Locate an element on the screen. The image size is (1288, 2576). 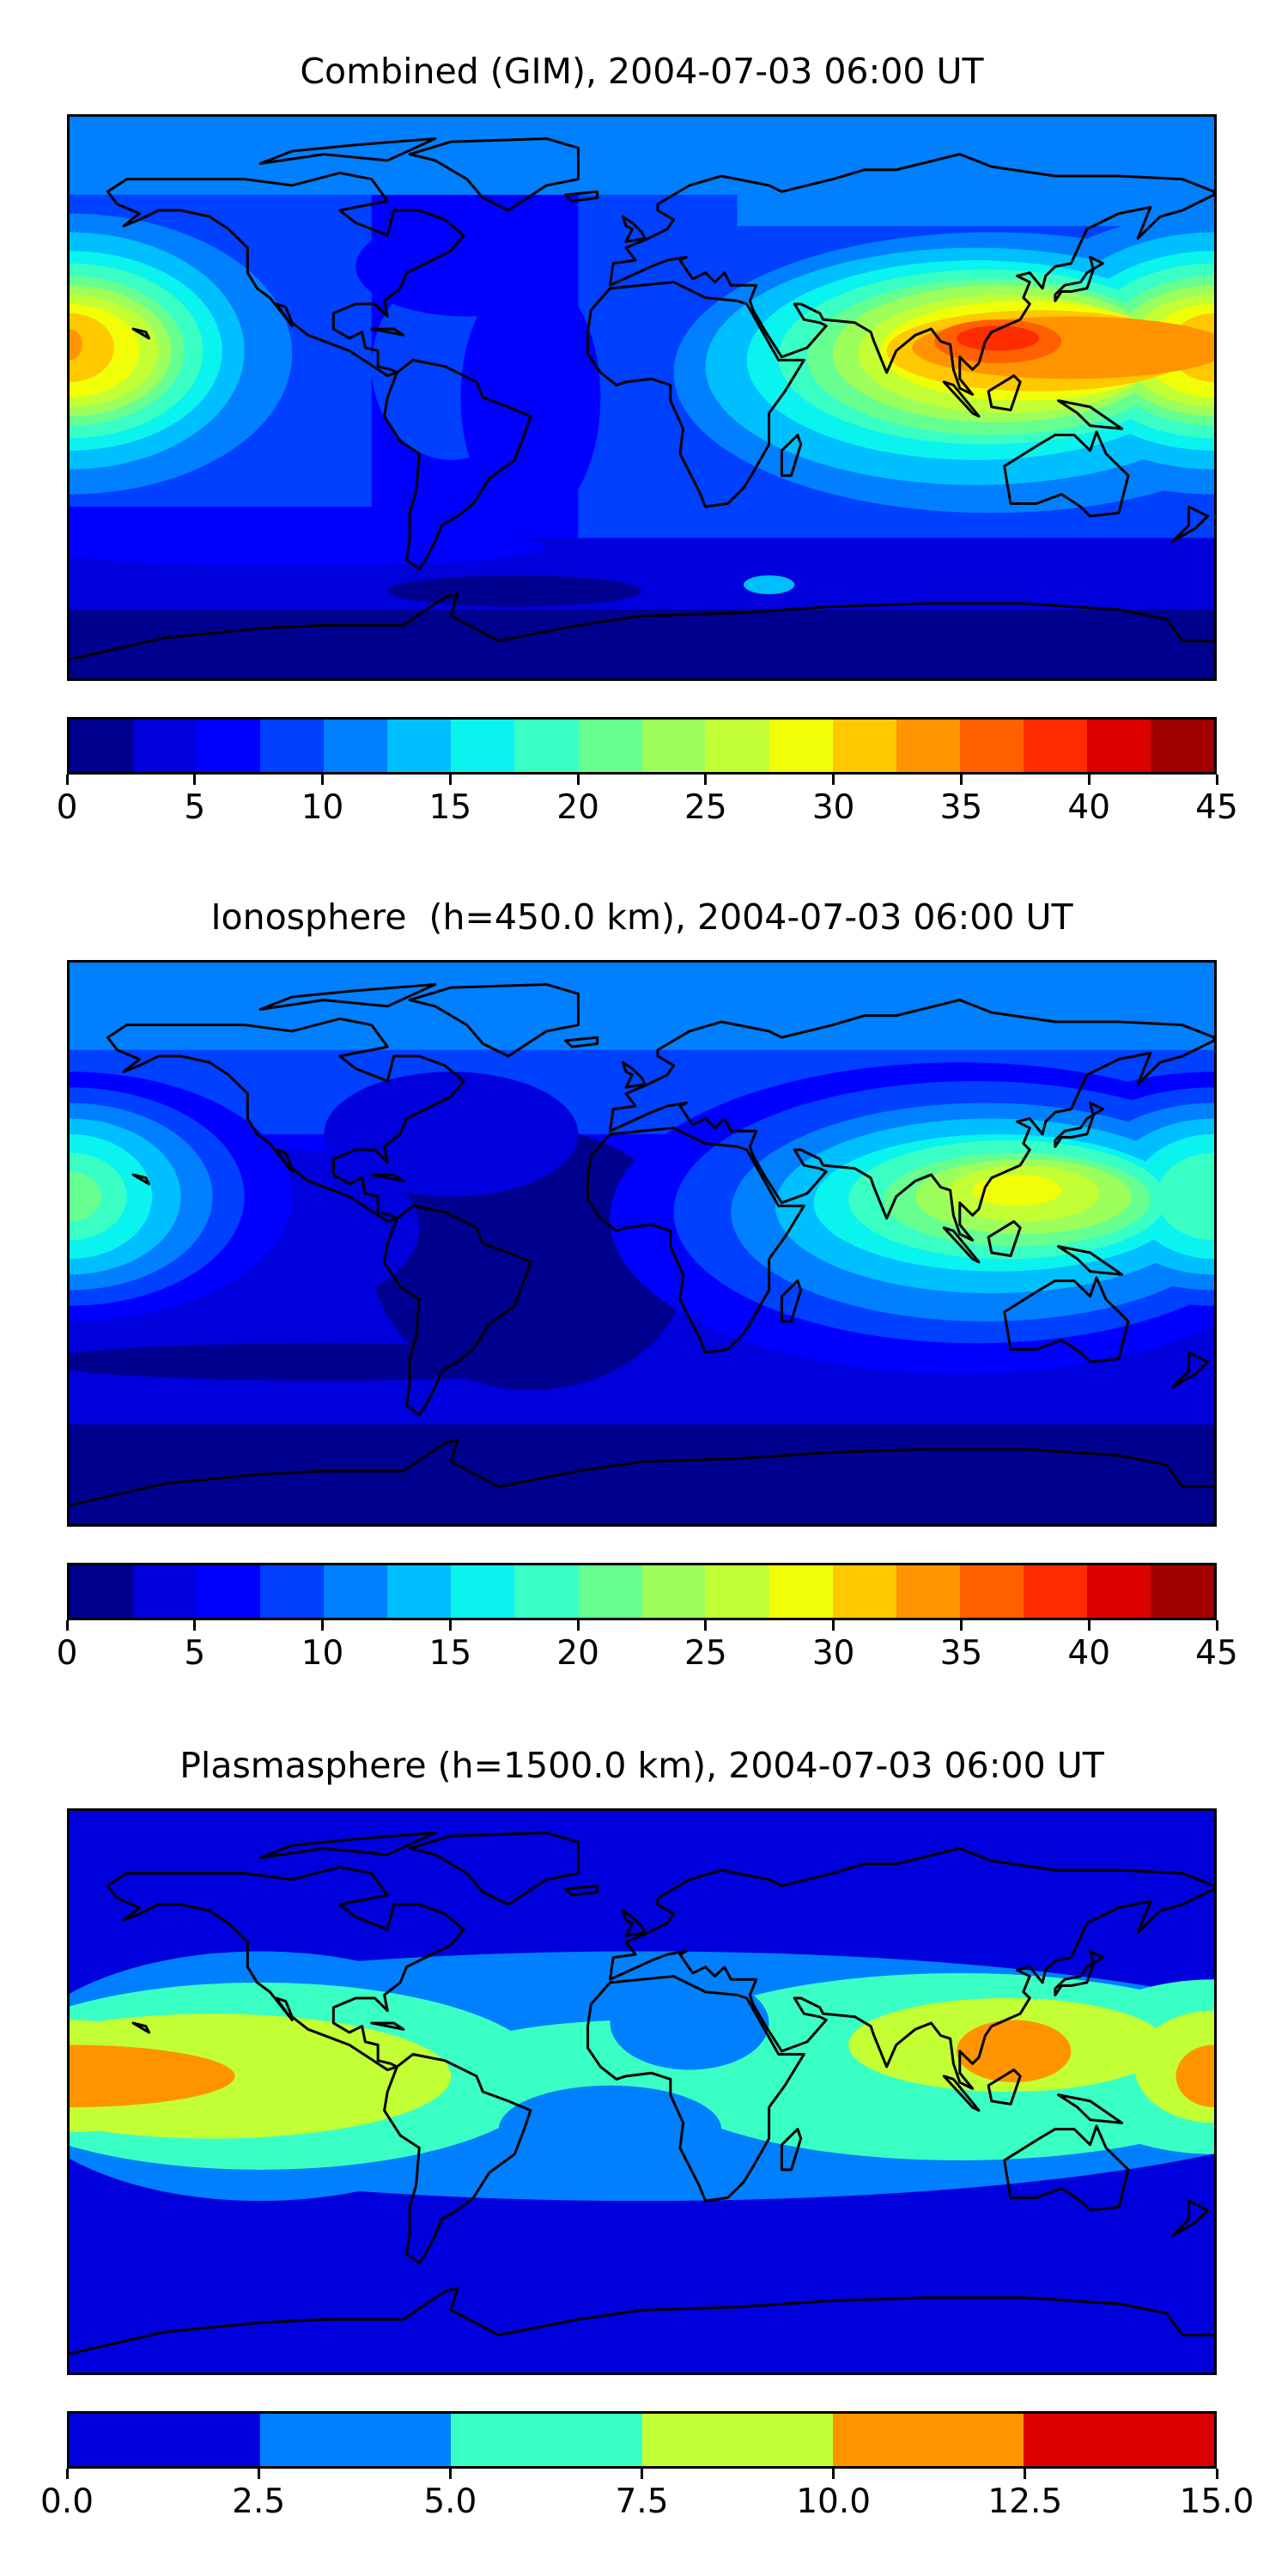
colorbar-tick-label: 15 is located at coordinates (450, 1653).